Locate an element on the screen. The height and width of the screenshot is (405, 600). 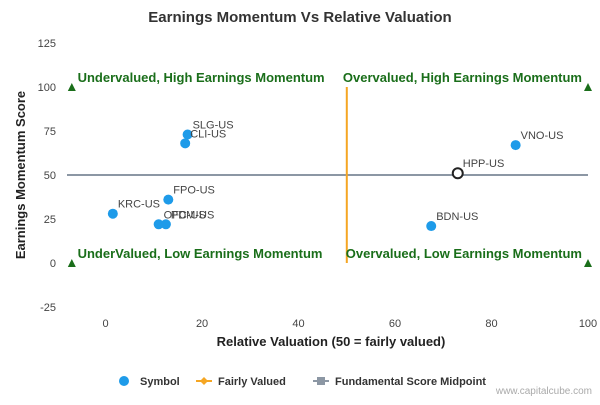
legend-label: Symbol is located at coordinates (160, 382).